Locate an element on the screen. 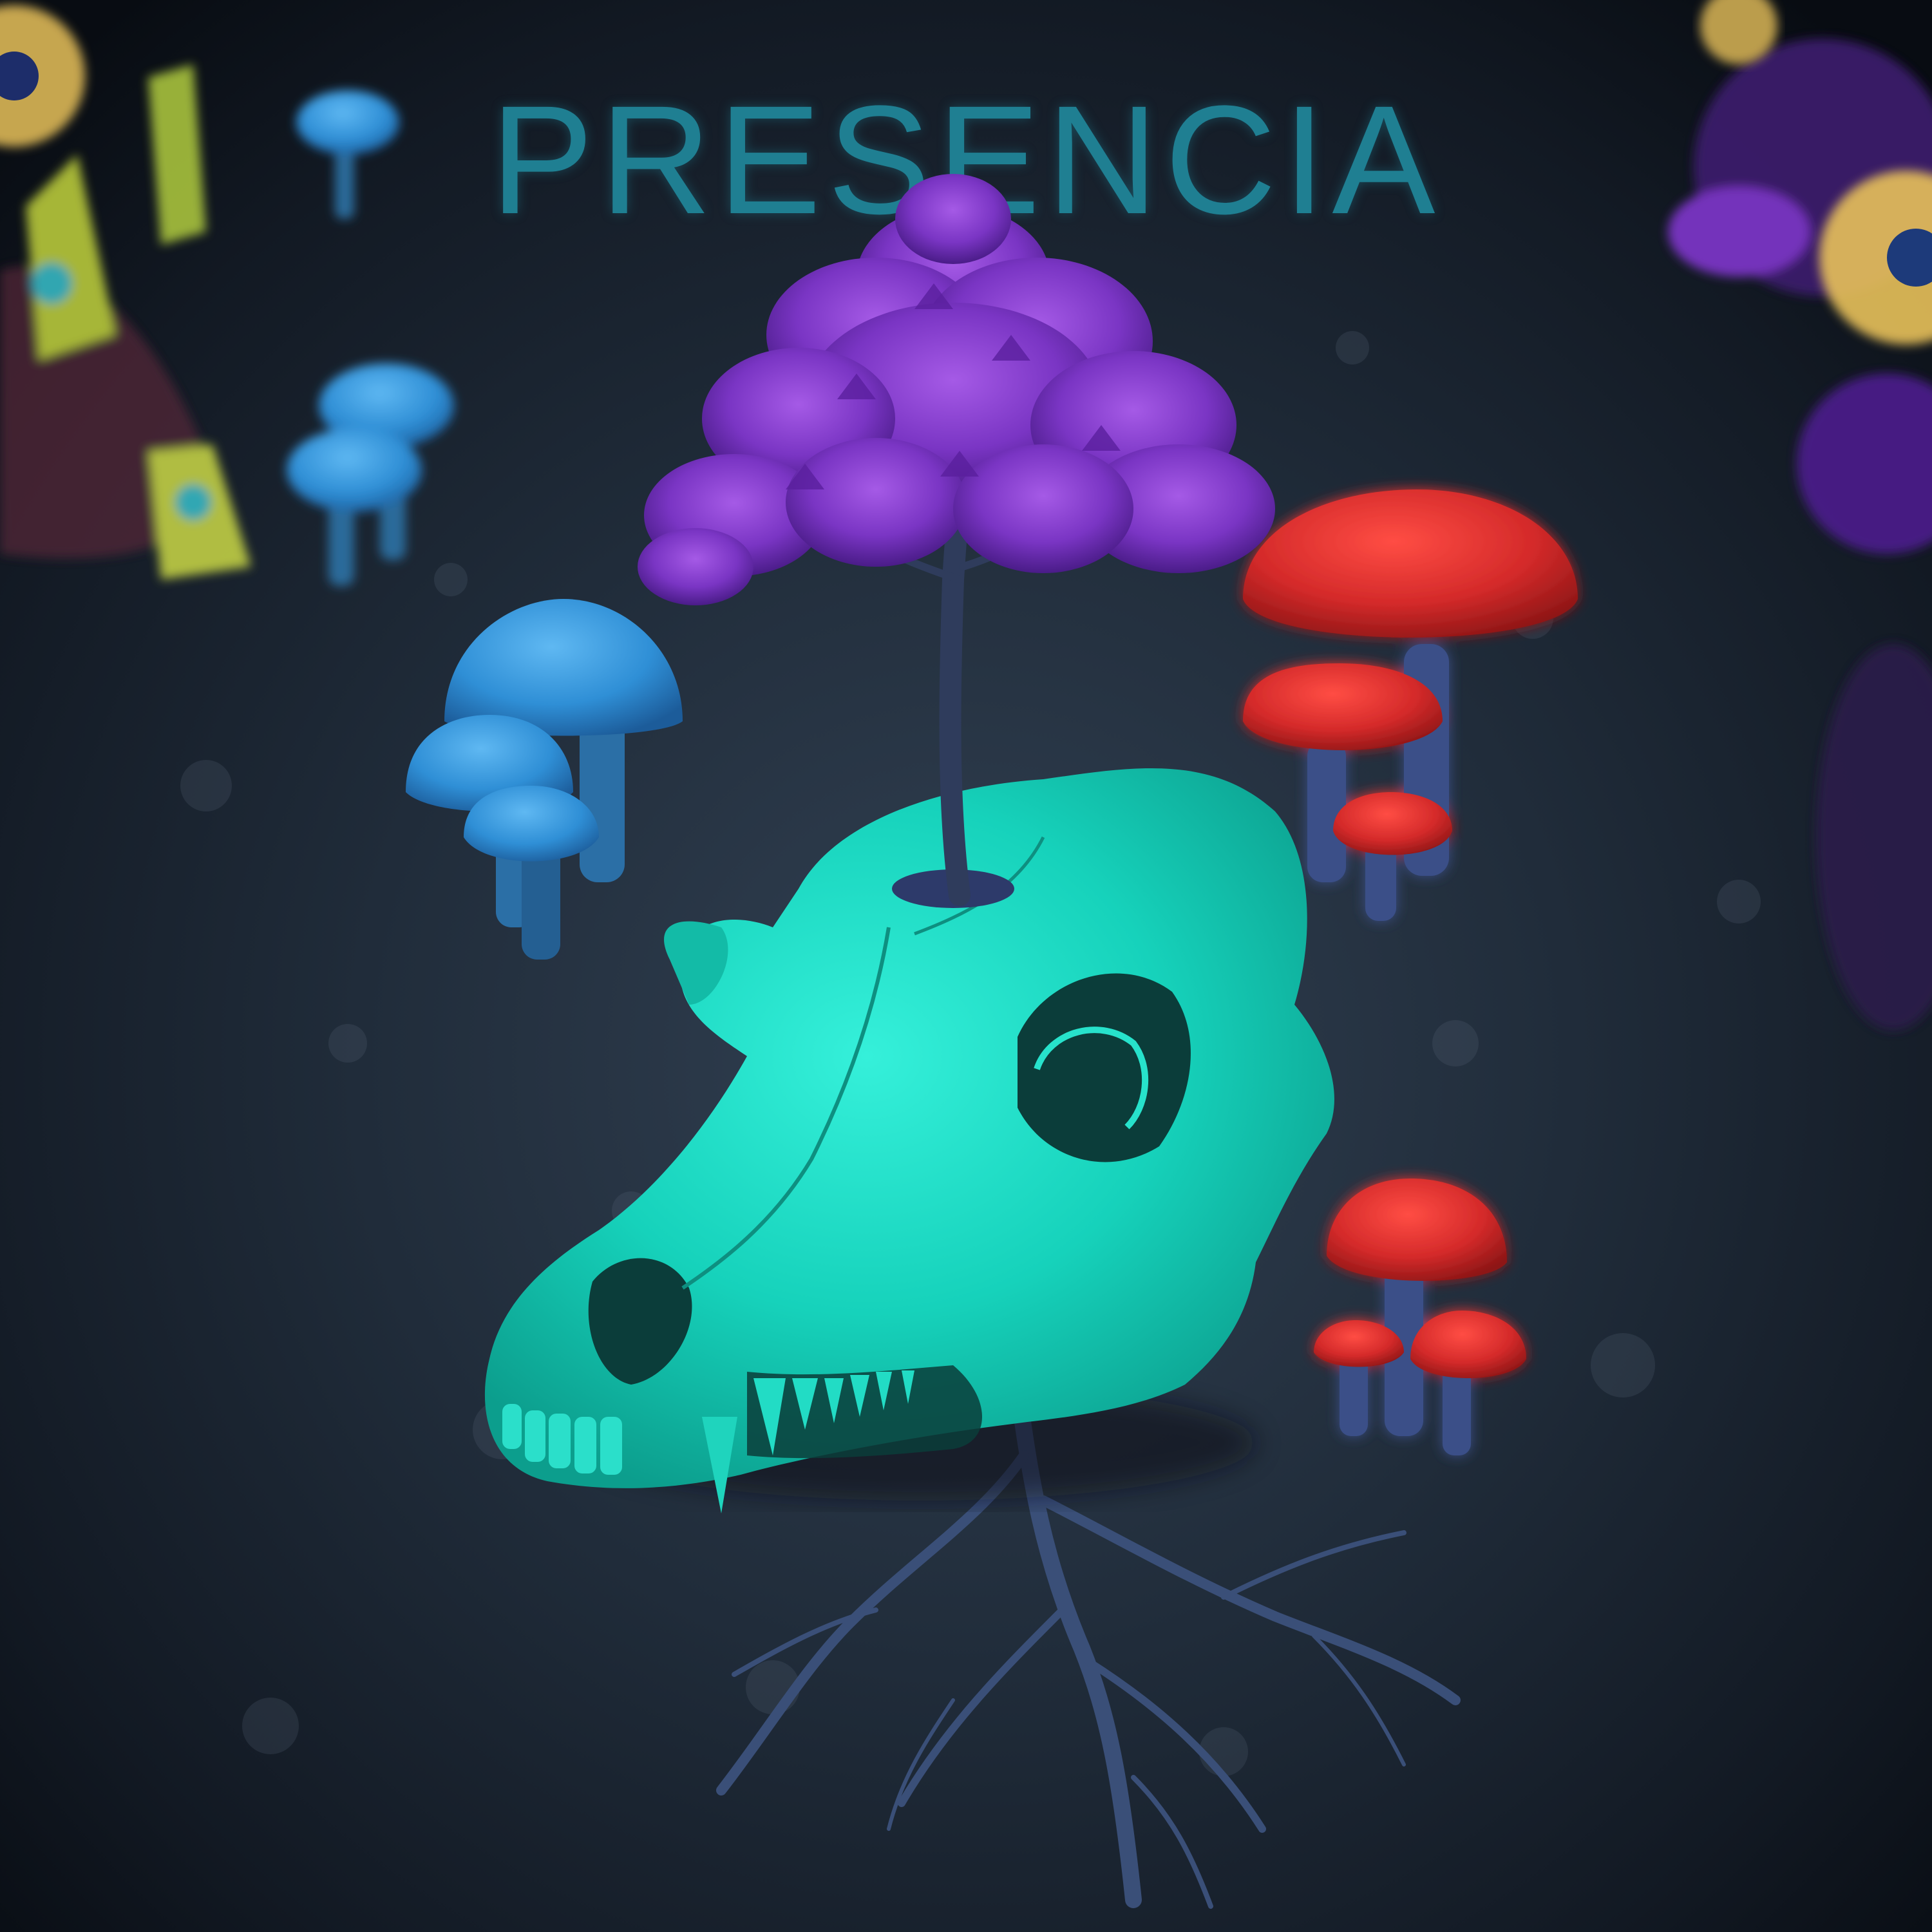 The image size is (1932, 1932). mushroom-icon-red-cluster-lower is located at coordinates (1420, 1317).